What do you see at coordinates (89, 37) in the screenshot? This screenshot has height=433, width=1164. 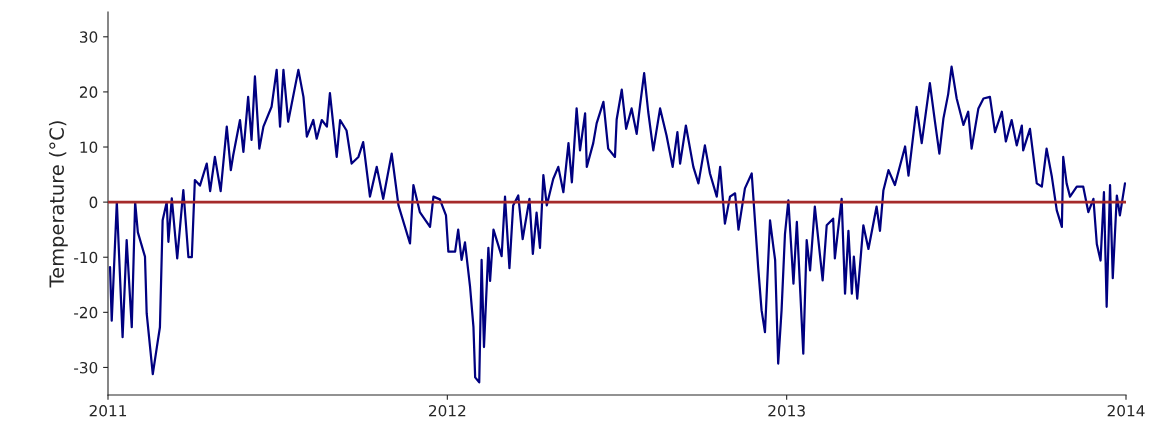 I see `y-tick-label: 30` at bounding box center [89, 37].